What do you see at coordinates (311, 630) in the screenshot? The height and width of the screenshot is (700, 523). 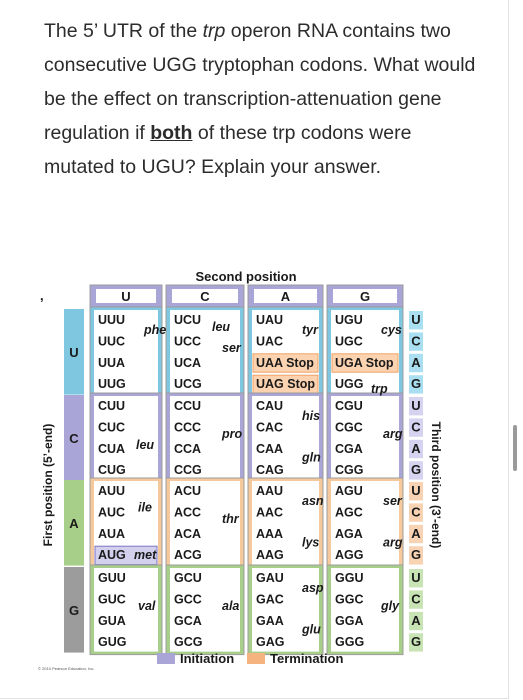 I see `amino-acid-glu: glu` at bounding box center [311, 630].